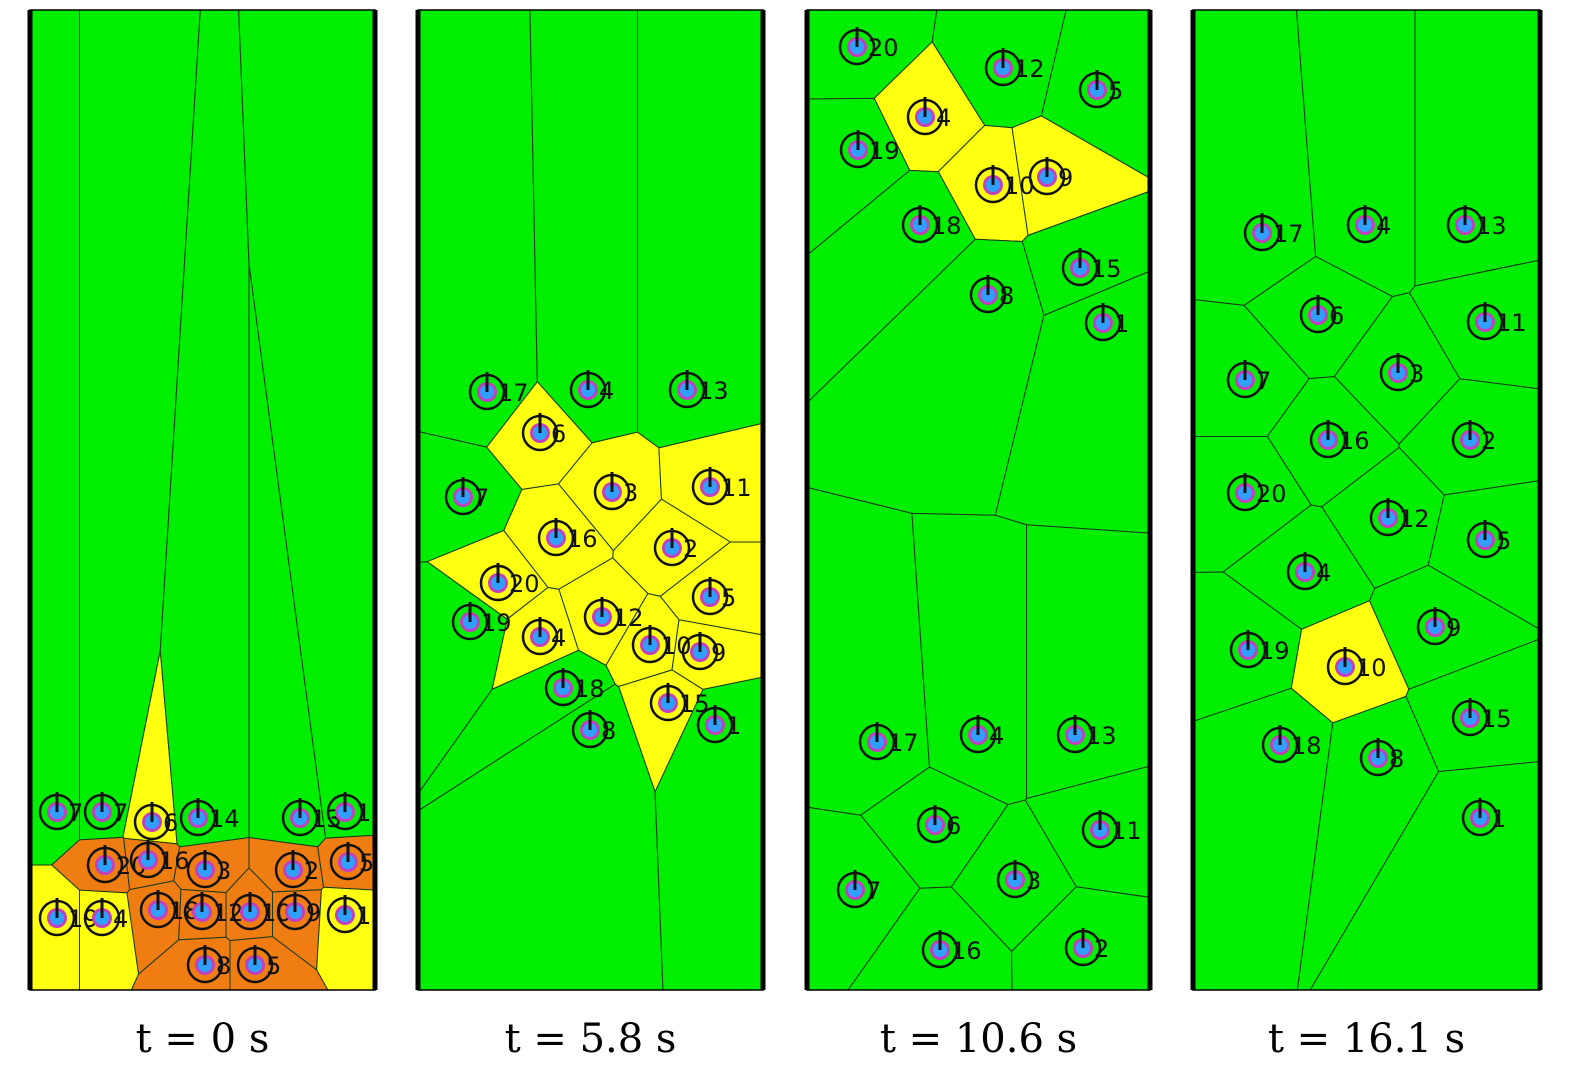 Image resolution: width=1575 pixels, height=1083 pixels. I want to click on robot-label: 9, so click(718, 653).